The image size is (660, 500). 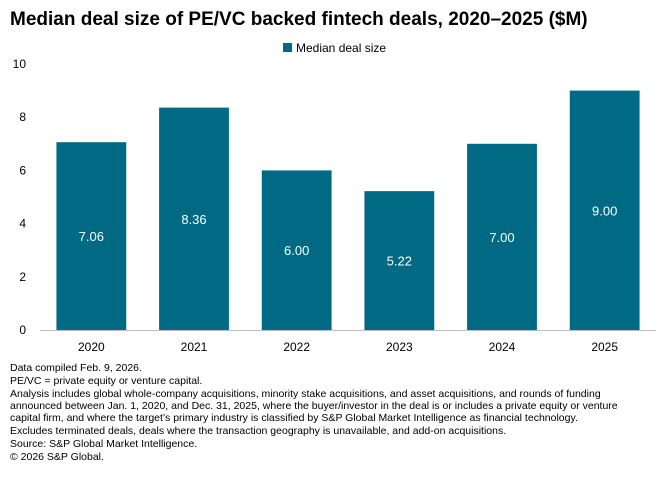 I want to click on y-tick-label: 4, so click(x=22, y=224).